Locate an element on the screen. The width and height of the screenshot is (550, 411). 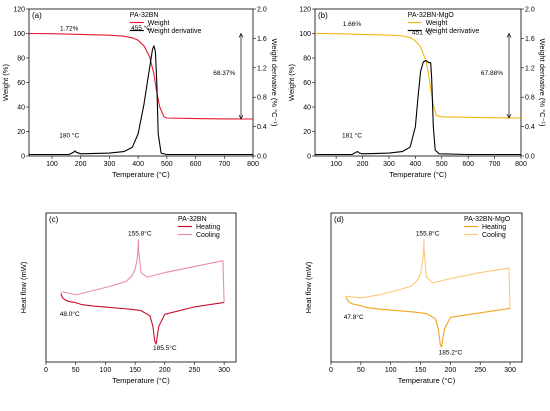
annotation-label: 1.72% is located at coordinates (69, 28).